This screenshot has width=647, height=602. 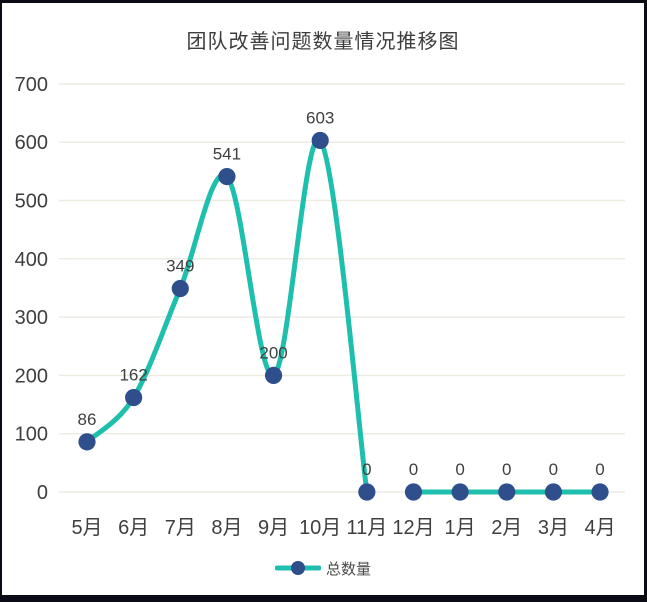 What do you see at coordinates (323, 42) in the screenshot?
I see `chart-title: 团队改善问题数量情况推移图` at bounding box center [323, 42].